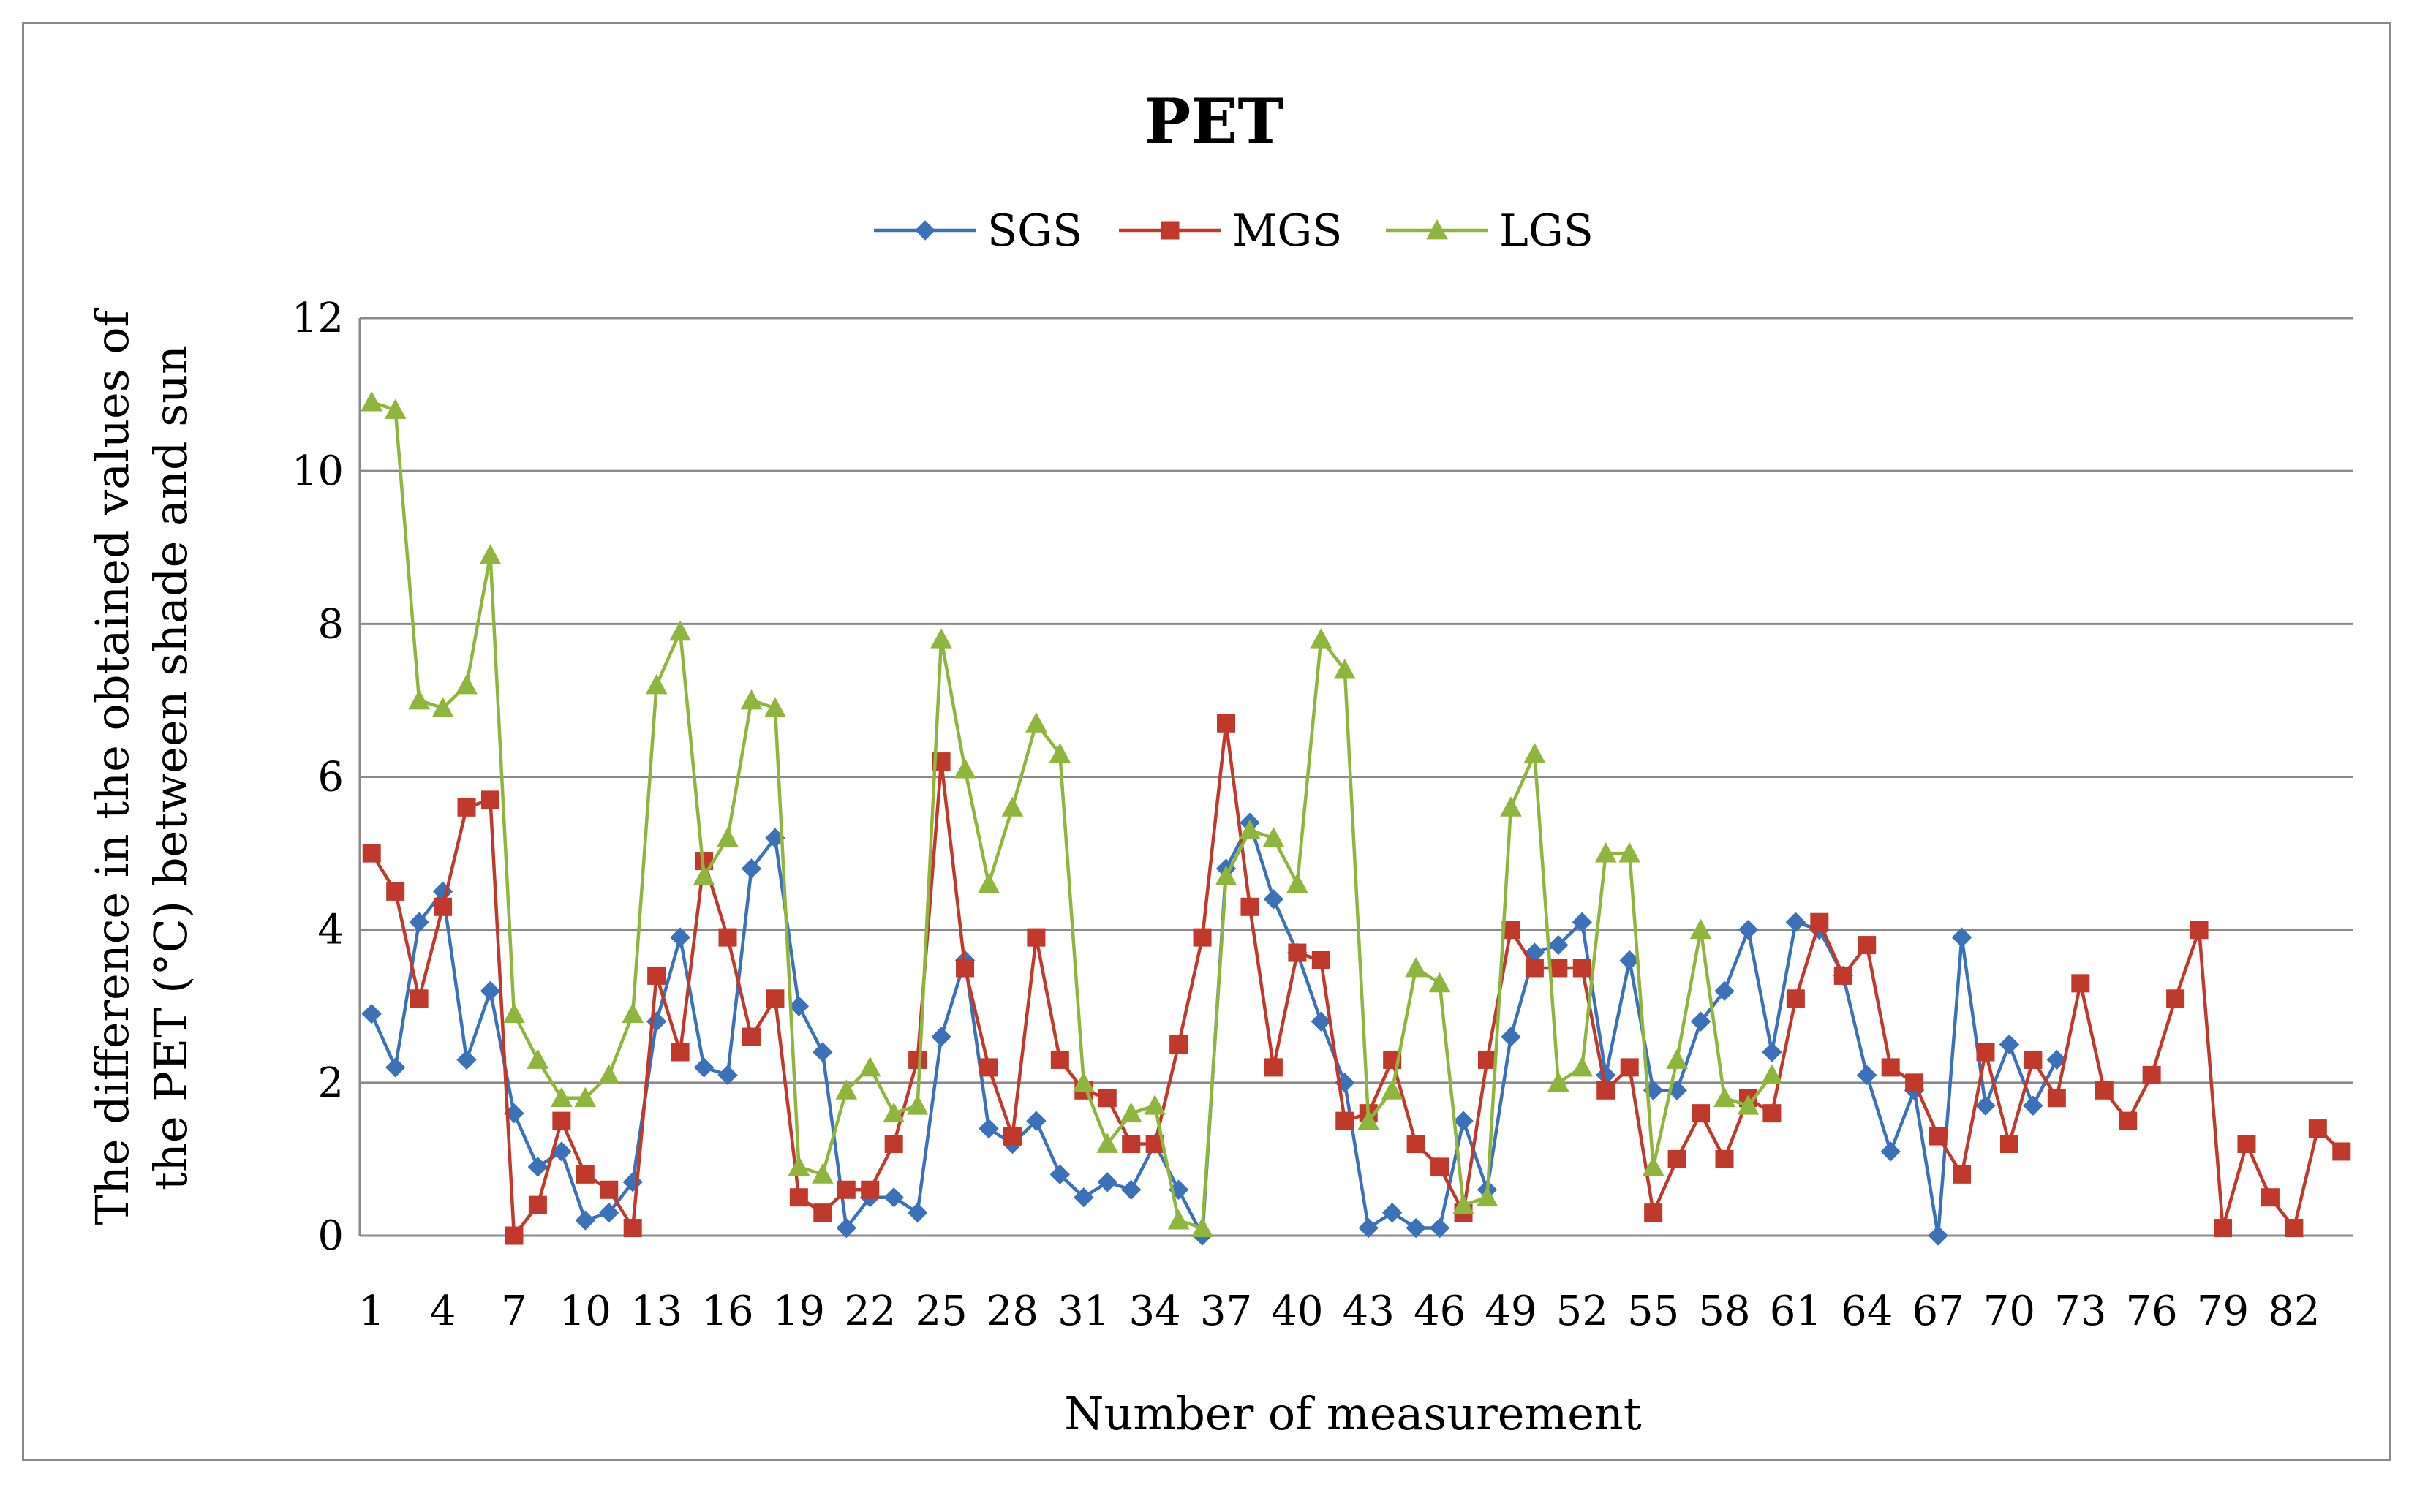 This screenshot has height=1512, width=2428. What do you see at coordinates (1724, 1311) in the screenshot?
I see `x-tick-label: 58` at bounding box center [1724, 1311].